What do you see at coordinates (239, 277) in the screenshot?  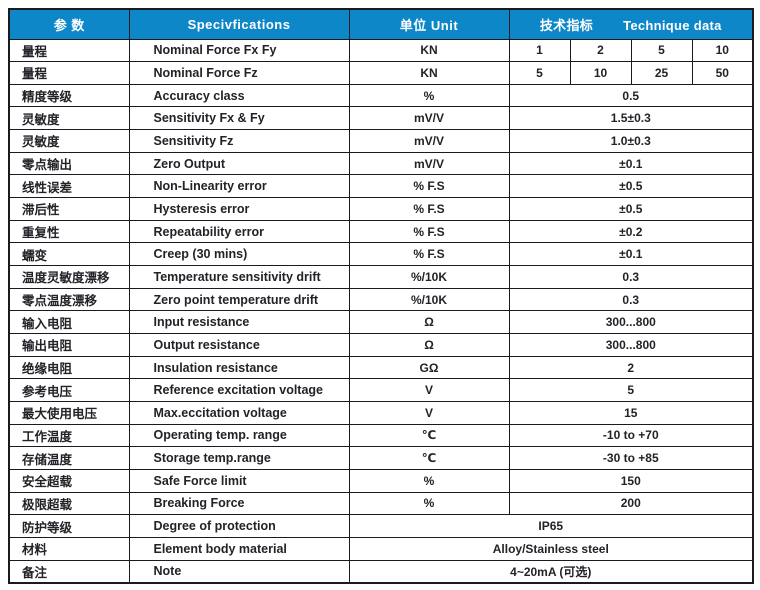 I see `spec-name-cell: Temperature sensitivity drift` at bounding box center [239, 277].